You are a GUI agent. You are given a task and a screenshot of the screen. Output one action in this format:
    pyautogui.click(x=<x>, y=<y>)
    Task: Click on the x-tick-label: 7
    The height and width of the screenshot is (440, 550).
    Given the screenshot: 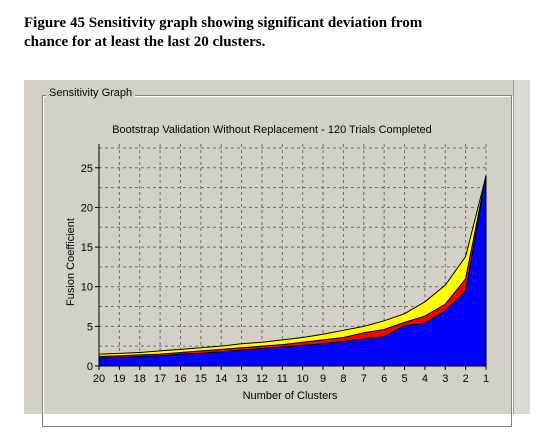 What is the action you would take?
    pyautogui.click(x=364, y=379)
    